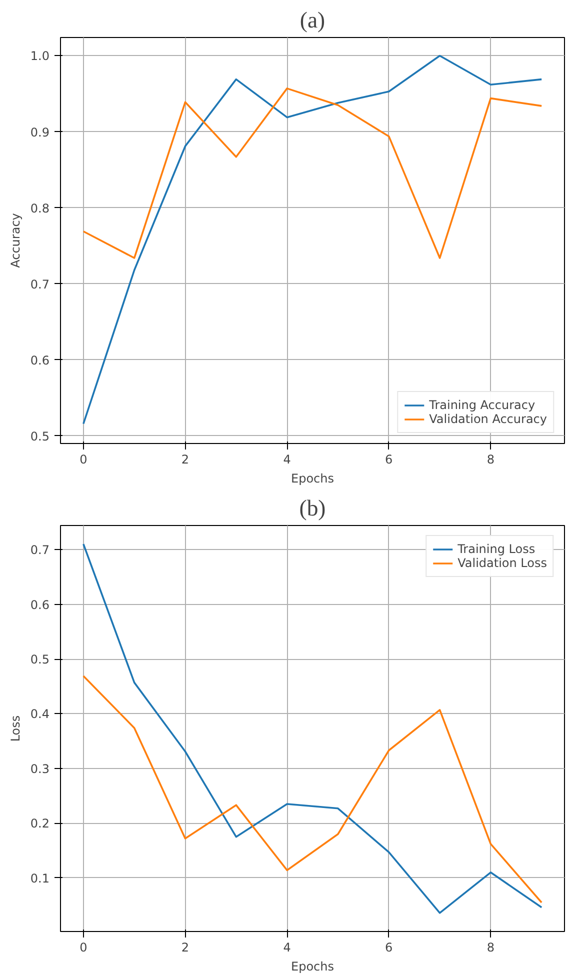  I want to click on chart-title: (b), so click(312, 508).